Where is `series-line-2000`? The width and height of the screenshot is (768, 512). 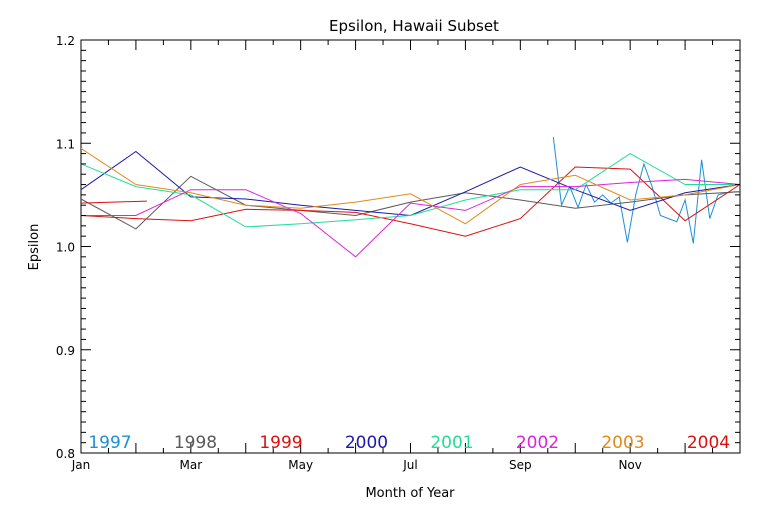 series-line-2000 is located at coordinates (410, 183).